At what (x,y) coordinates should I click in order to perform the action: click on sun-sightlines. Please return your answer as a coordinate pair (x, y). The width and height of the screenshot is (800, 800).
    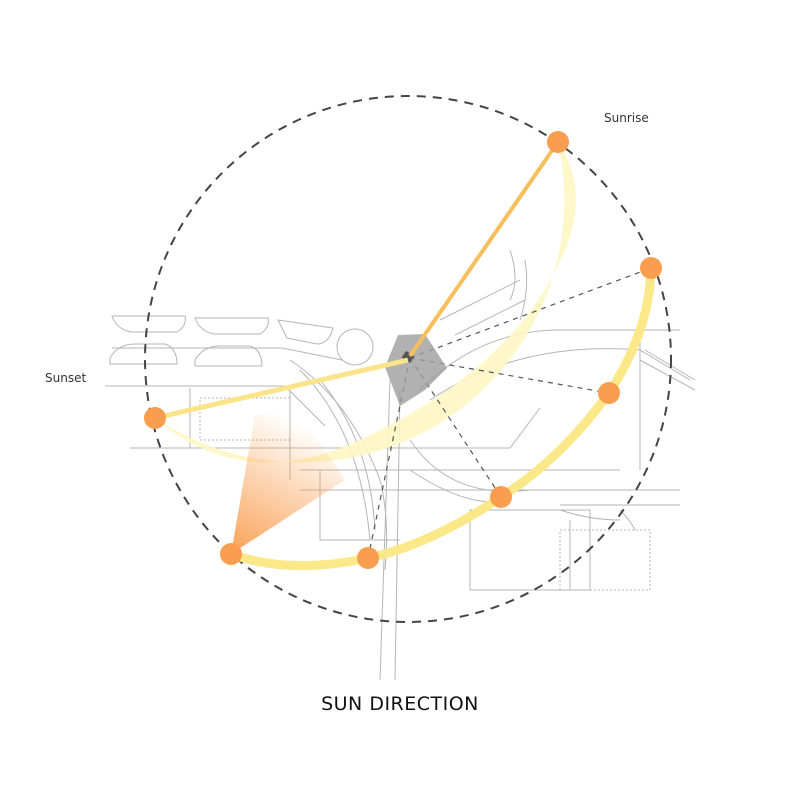
    Looking at the image, I should click on (509, 413).